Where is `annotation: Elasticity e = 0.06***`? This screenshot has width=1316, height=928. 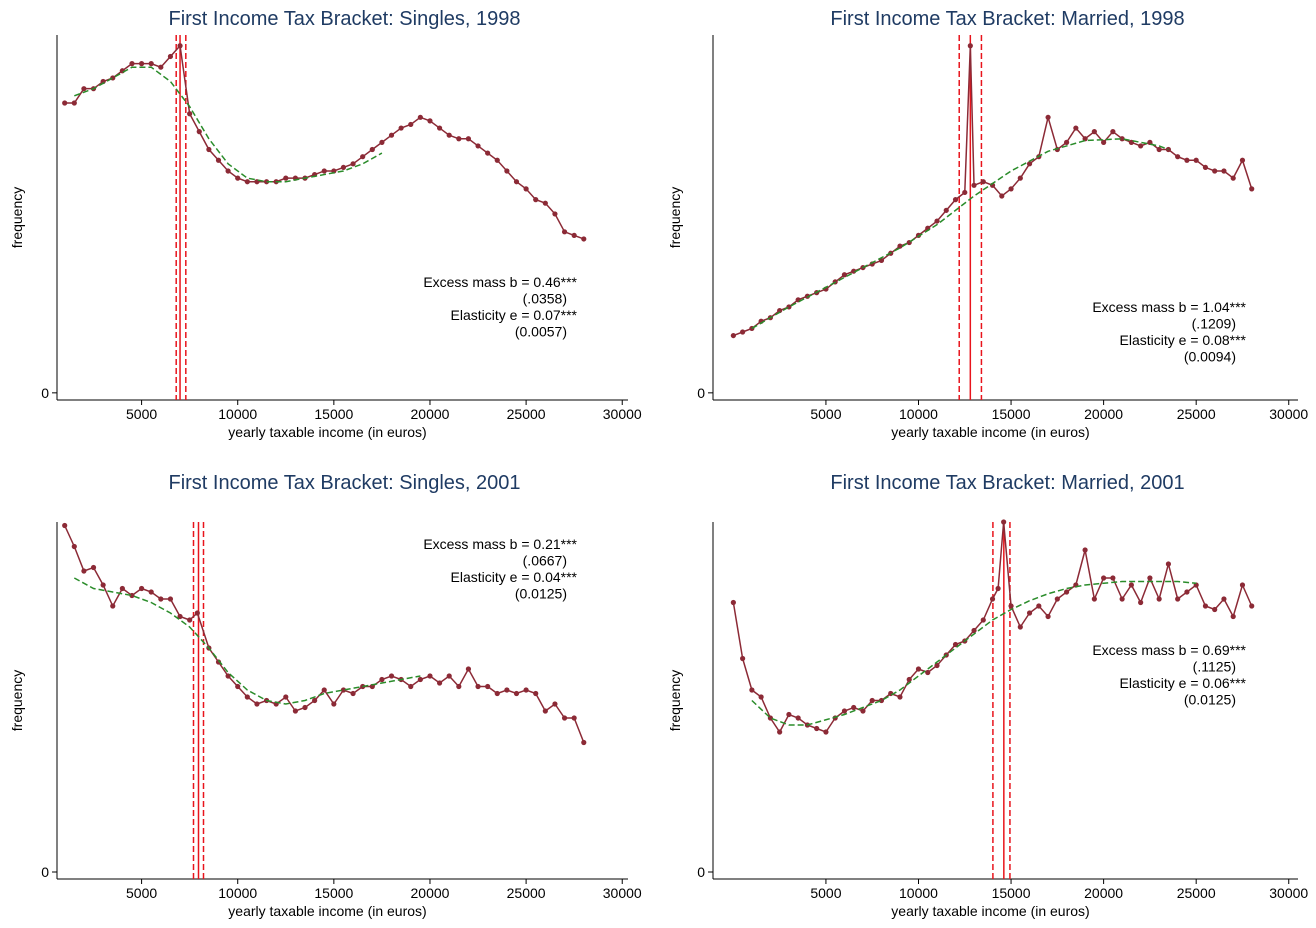
annotation: Elasticity e = 0.06*** is located at coordinates (1183, 683).